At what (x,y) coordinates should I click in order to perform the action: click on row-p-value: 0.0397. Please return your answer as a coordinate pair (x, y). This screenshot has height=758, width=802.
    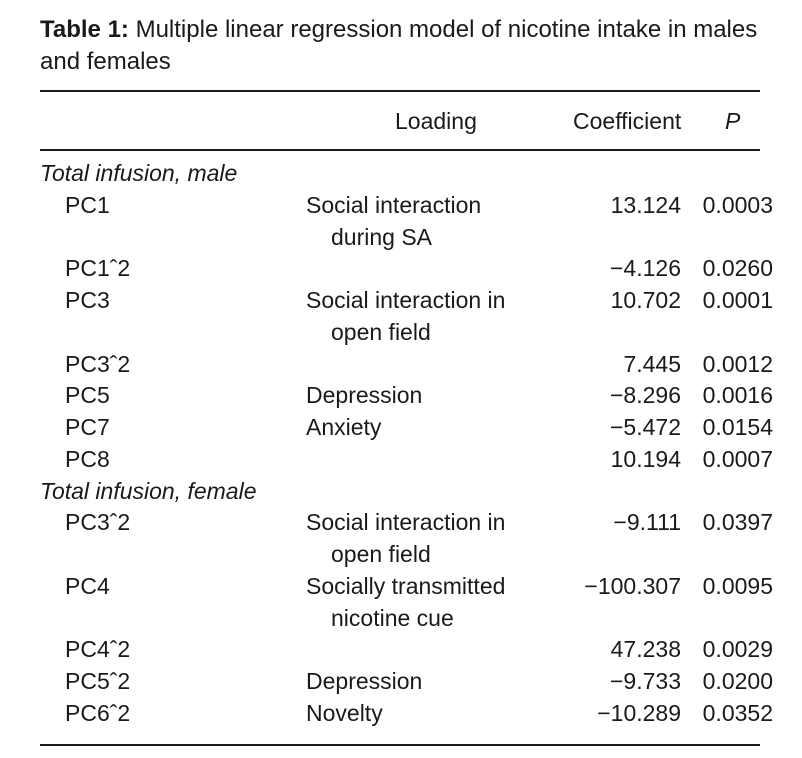
    Looking at the image, I should click on (737, 522).